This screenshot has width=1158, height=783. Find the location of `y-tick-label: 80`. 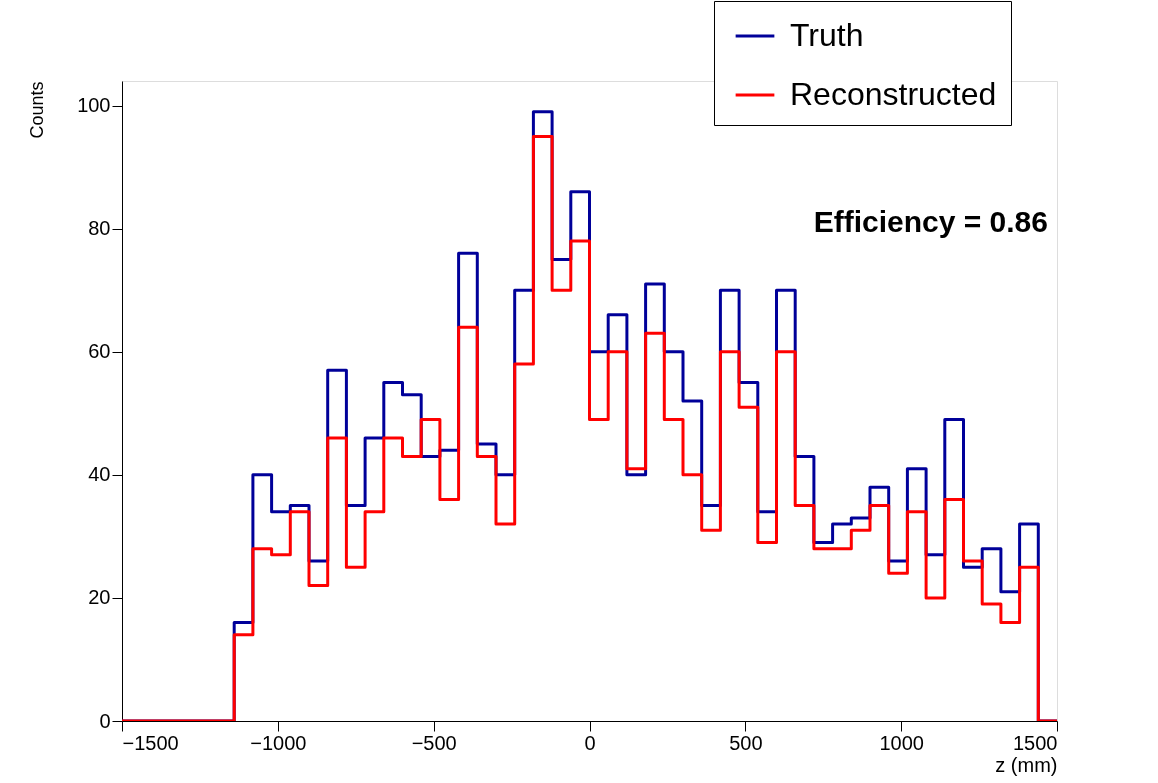

y-tick-label: 80 is located at coordinates (99, 228).